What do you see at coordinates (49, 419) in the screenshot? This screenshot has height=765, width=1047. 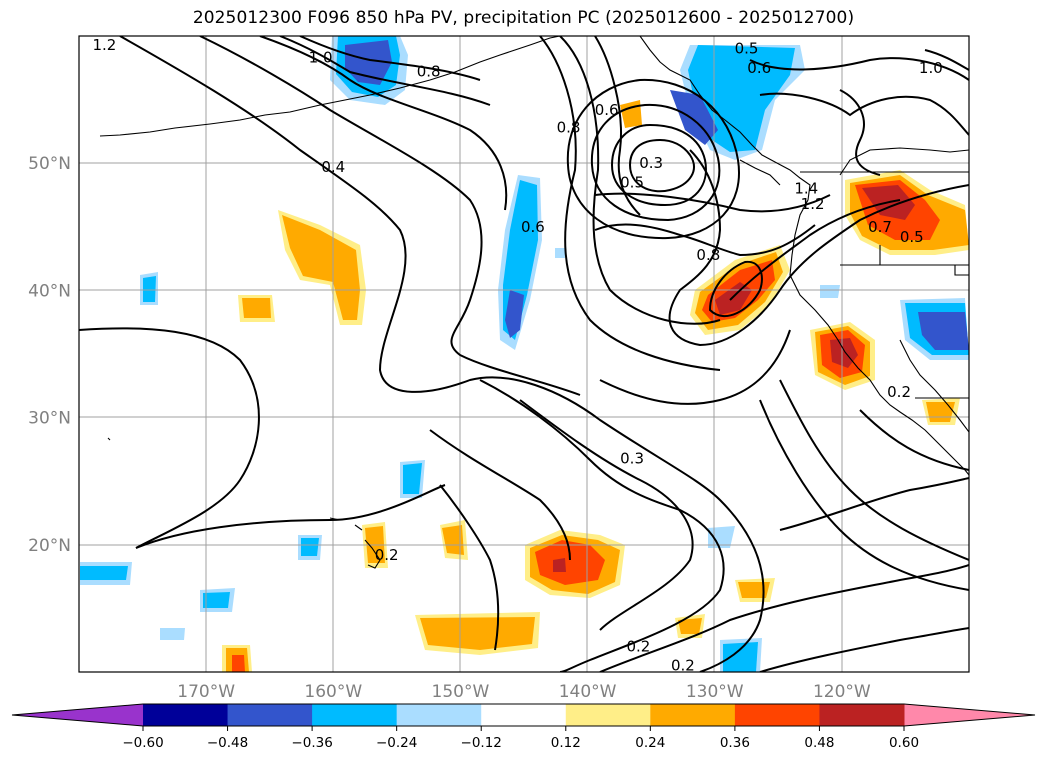 I see `lat-tick-label: 30°N` at bounding box center [49, 419].